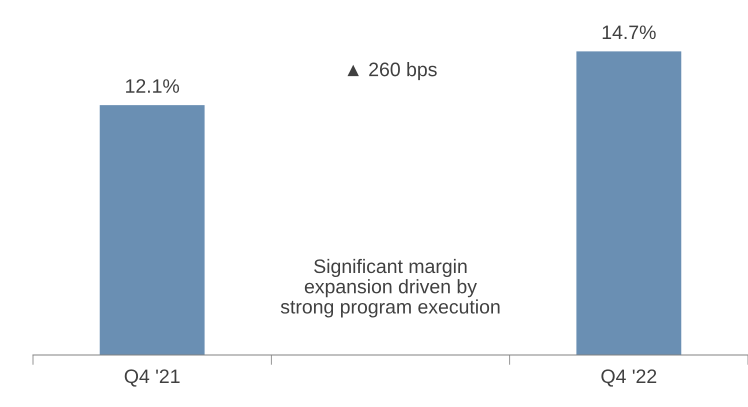 Image resolution: width=748 pixels, height=407 pixels. I want to click on x-tick-label: Q4 '22, so click(628, 378).